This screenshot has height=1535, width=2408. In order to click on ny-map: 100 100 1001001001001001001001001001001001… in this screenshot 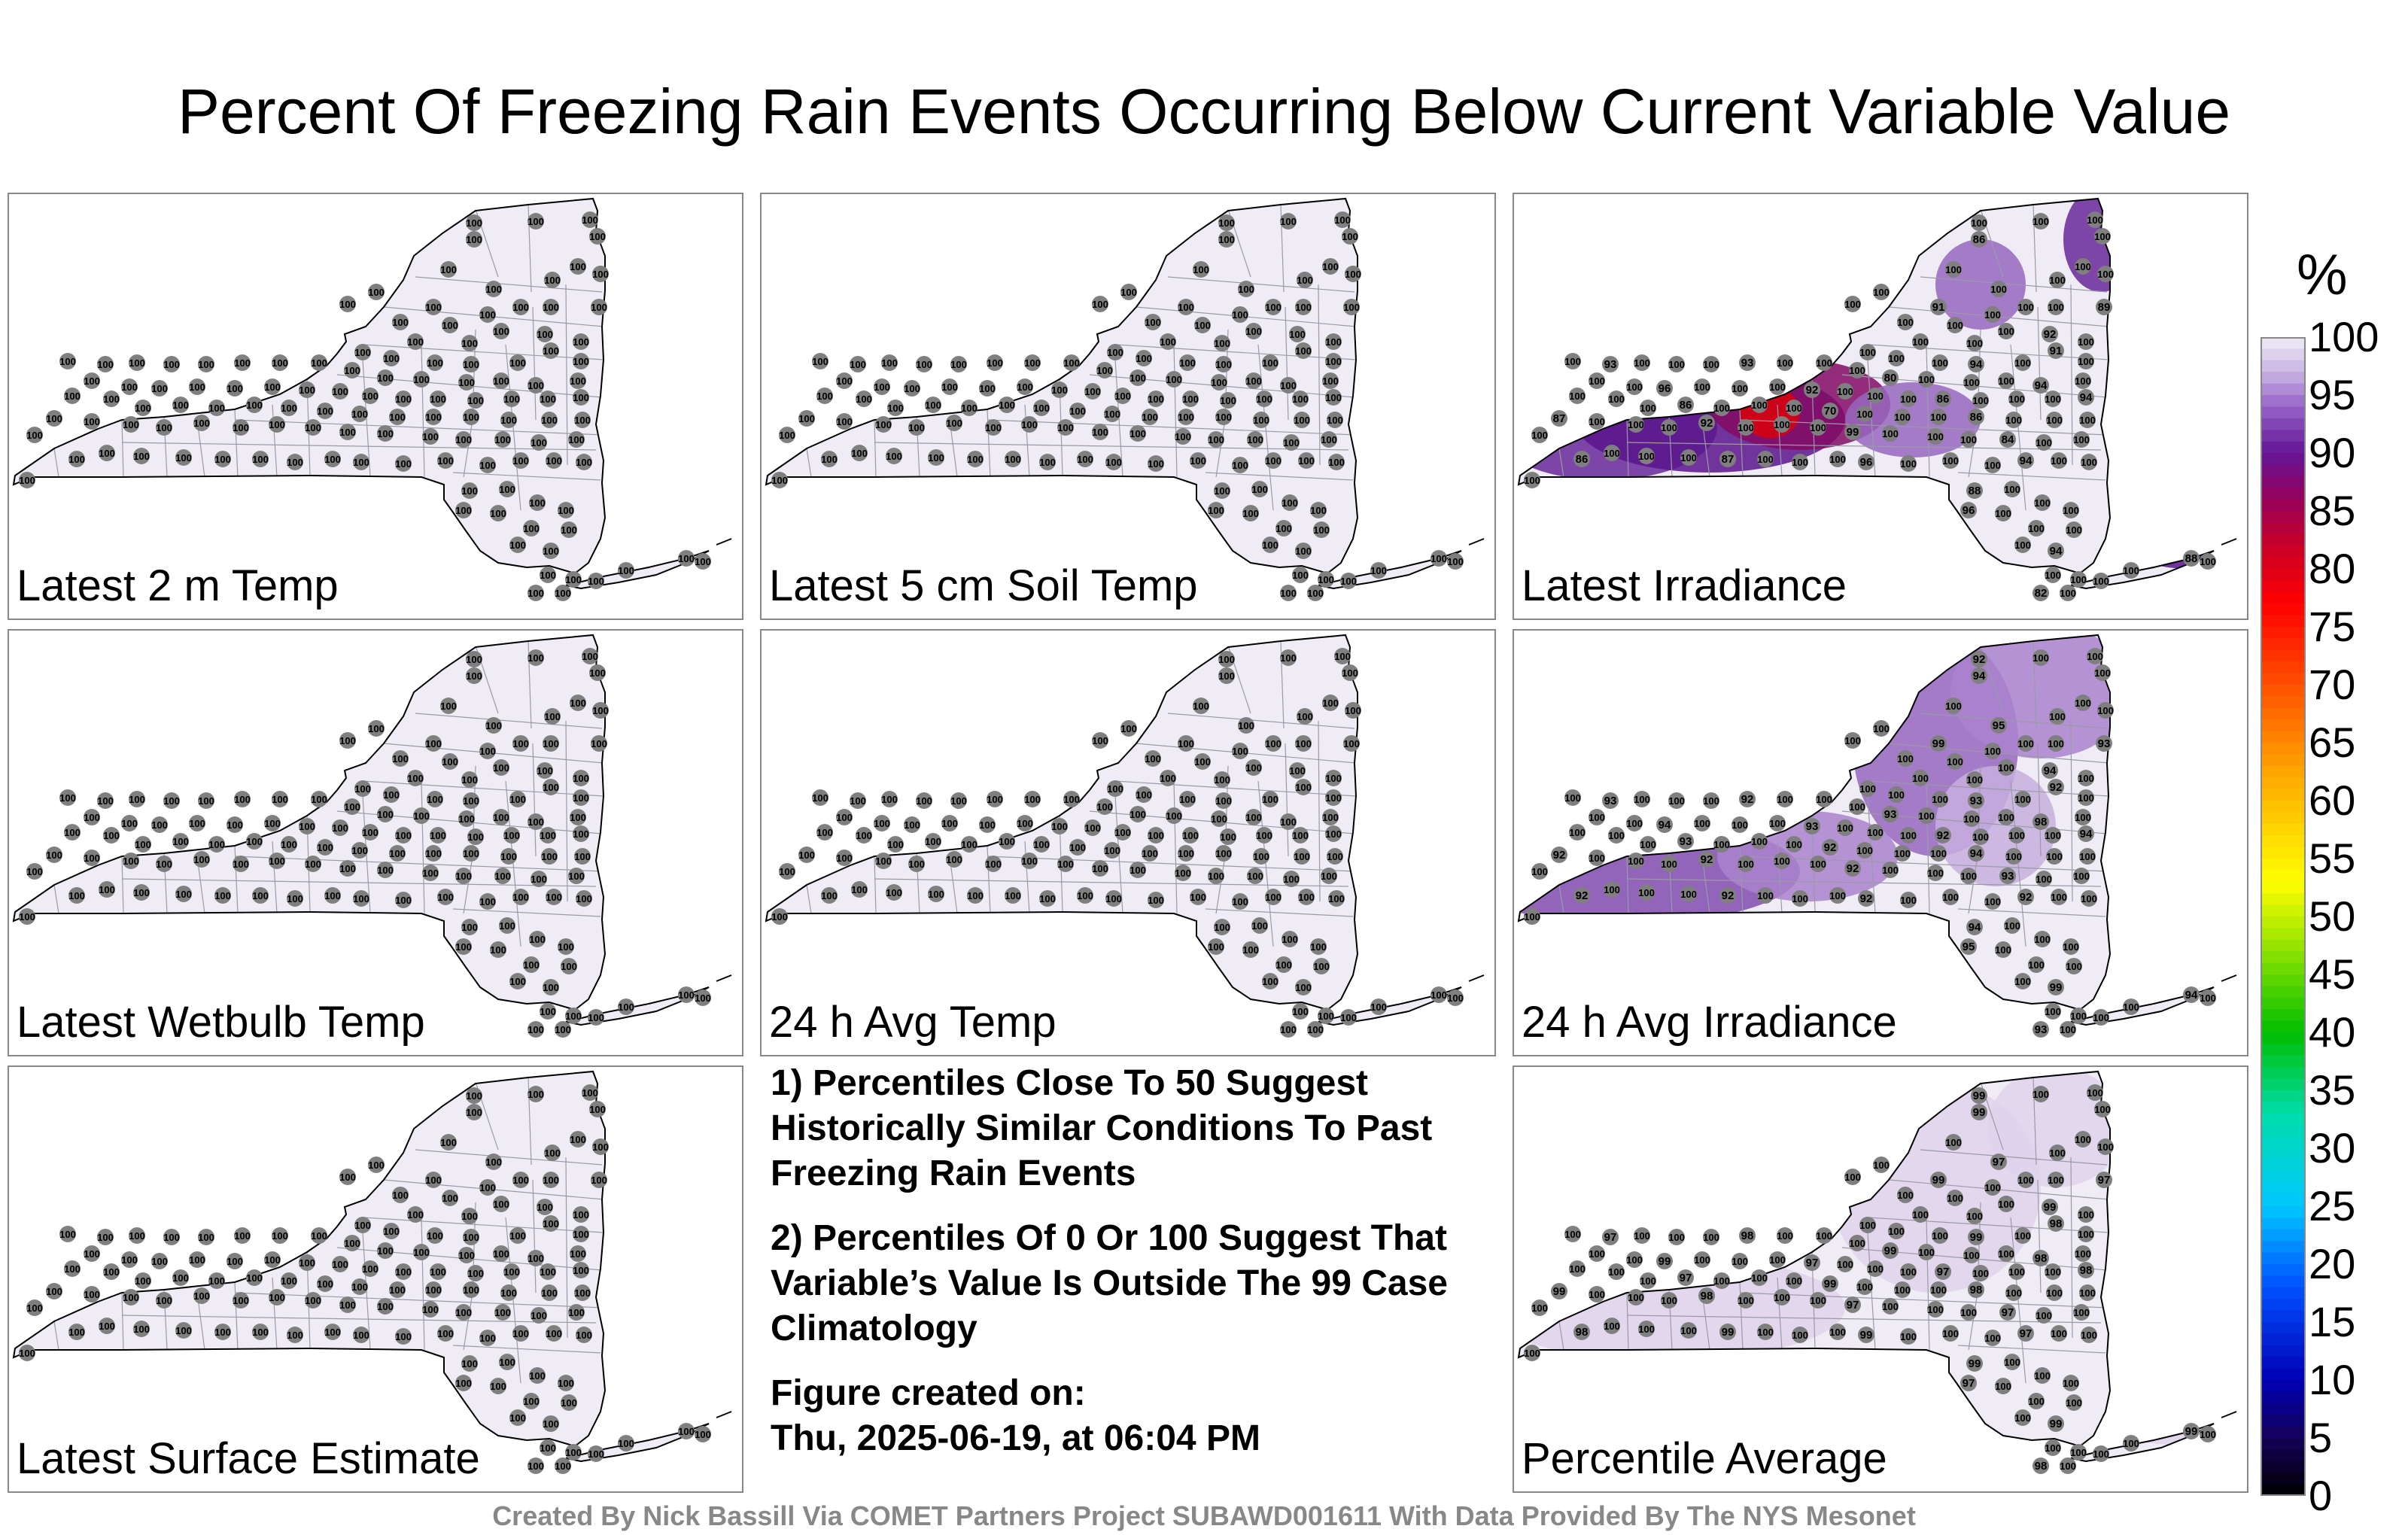, I will do `click(1125, 836)`.